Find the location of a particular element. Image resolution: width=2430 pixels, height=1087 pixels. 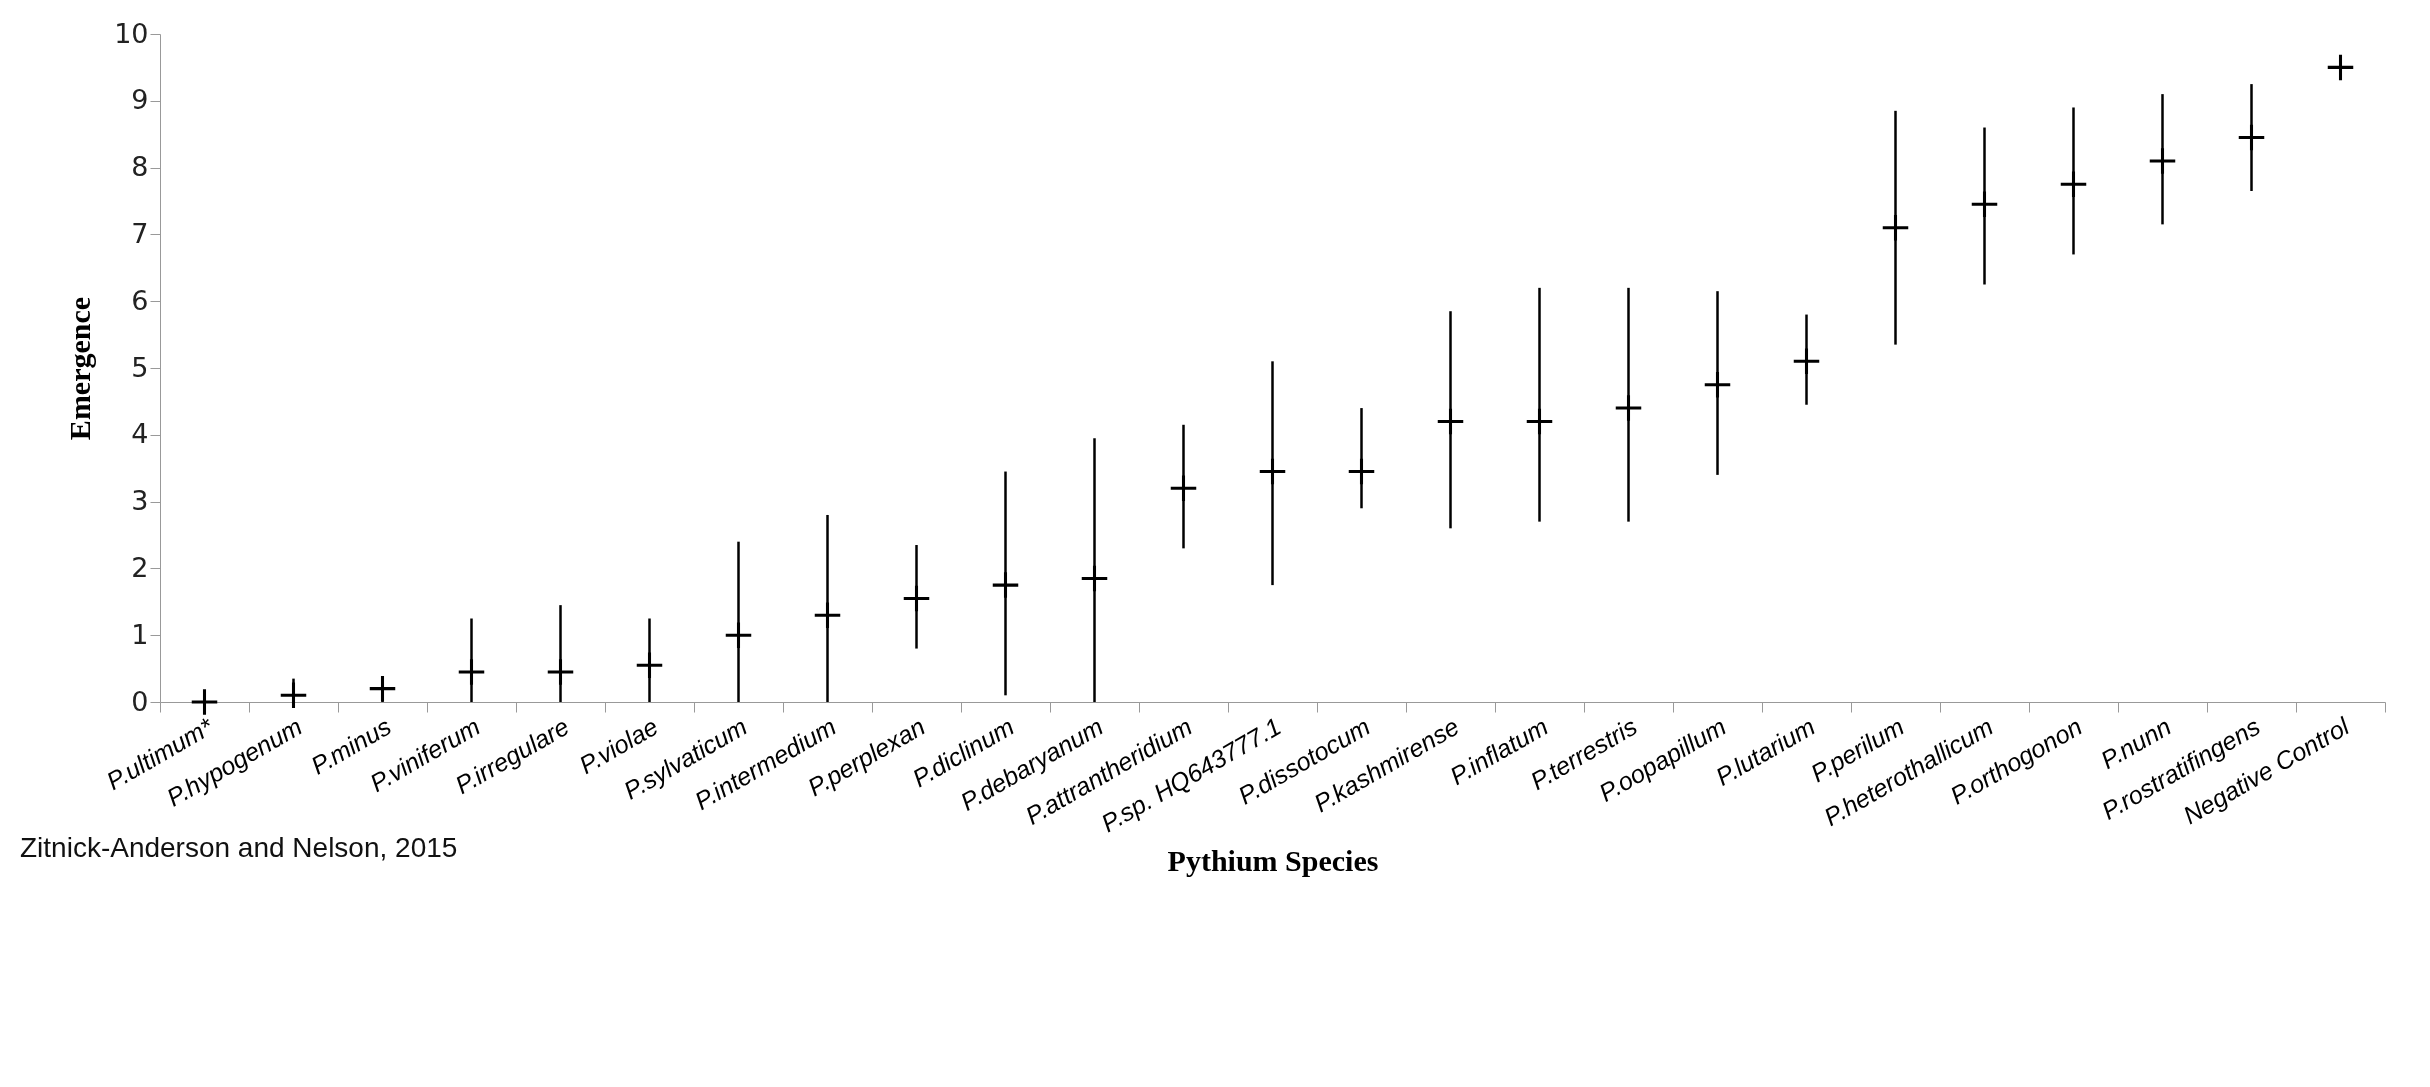

y-tick-label: 9 is located at coordinates (140, 100).